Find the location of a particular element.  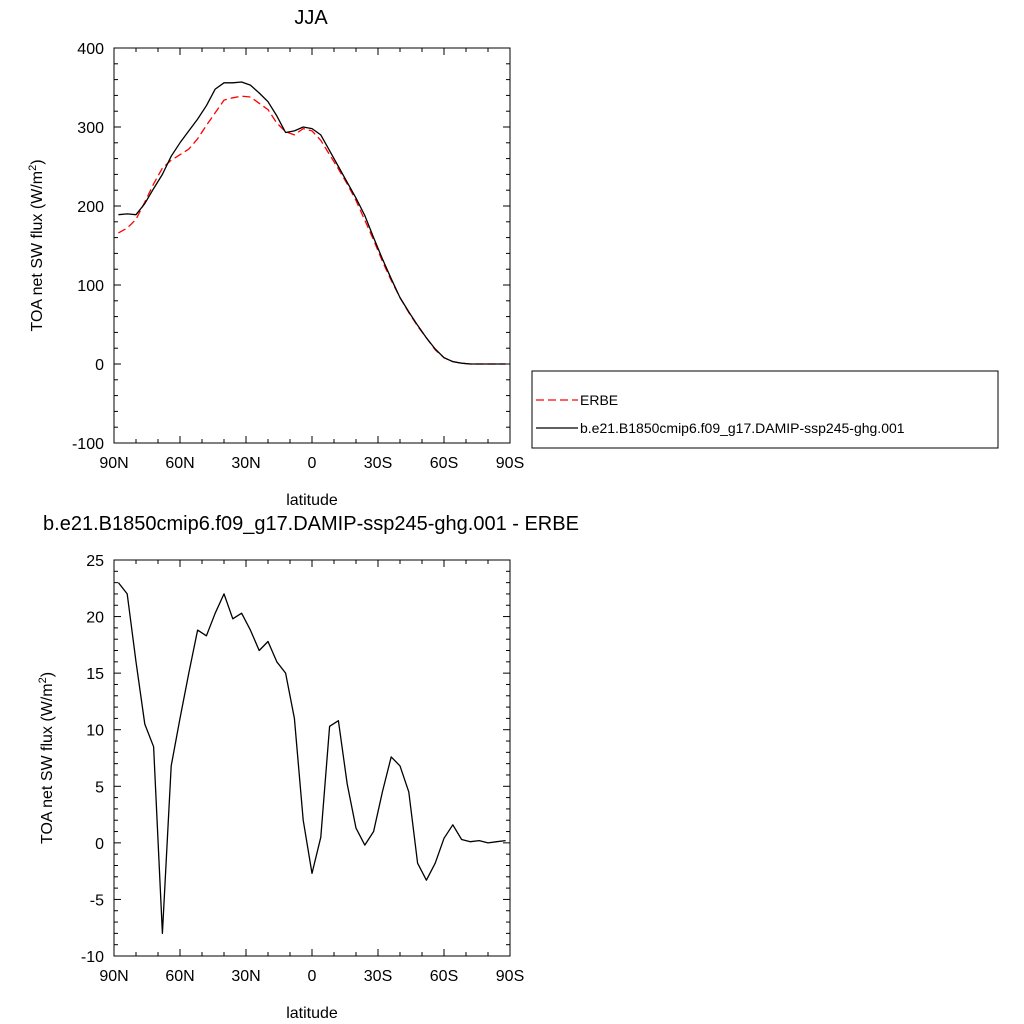

series-line-difference is located at coordinates (311, 758).